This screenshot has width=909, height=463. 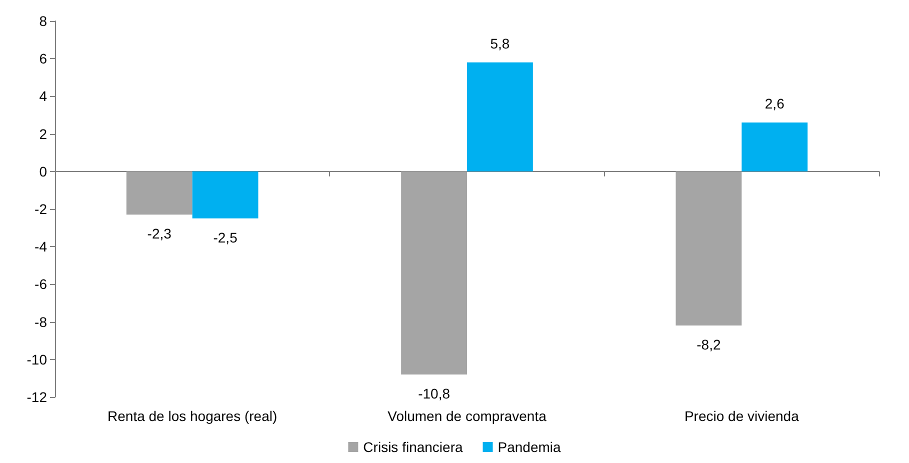 I want to click on data-label: 2,6, so click(x=774, y=104).